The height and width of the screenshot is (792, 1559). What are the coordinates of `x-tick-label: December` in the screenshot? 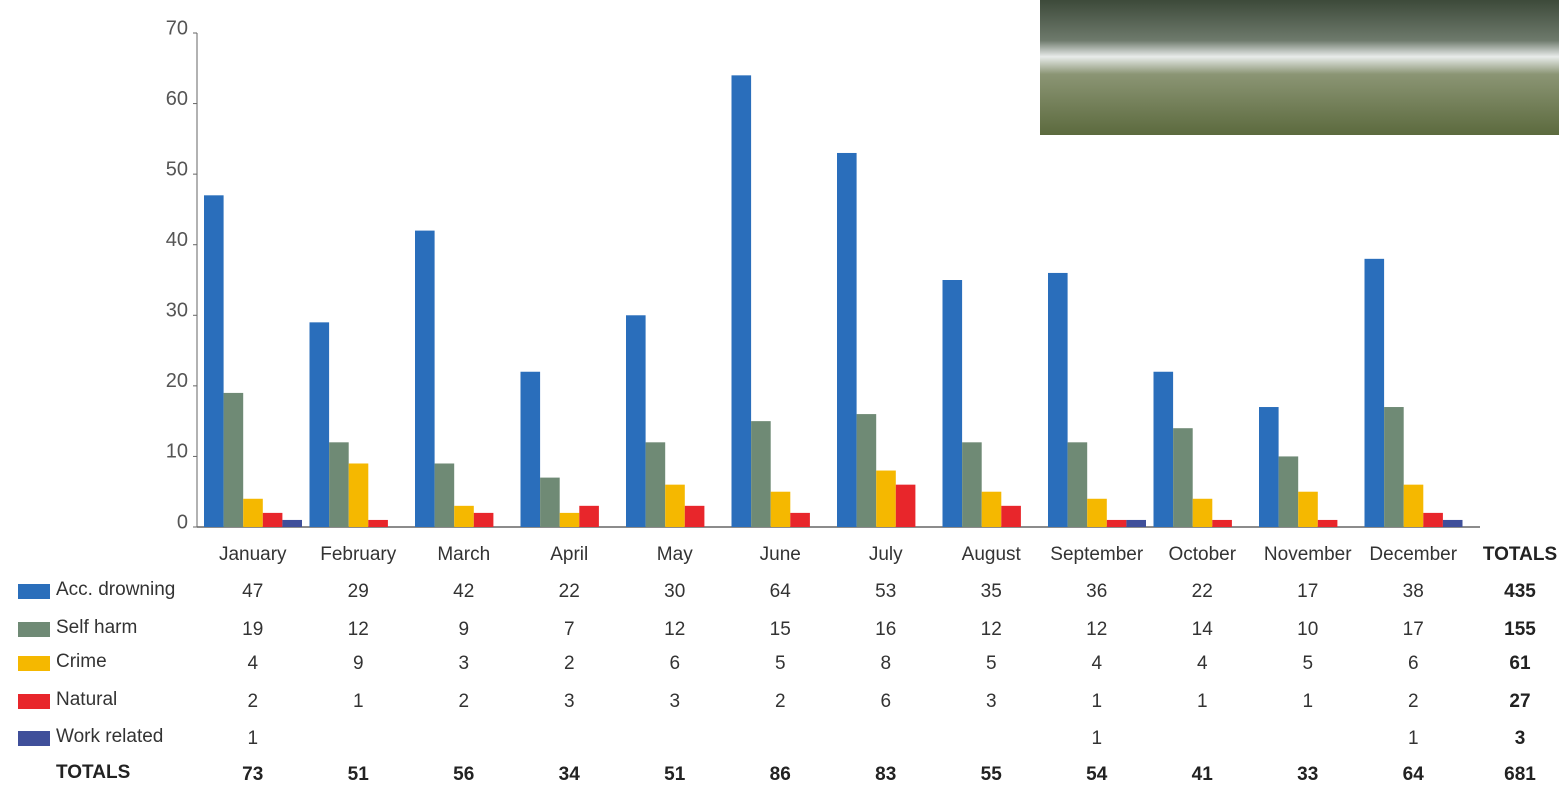 It's located at (1413, 554).